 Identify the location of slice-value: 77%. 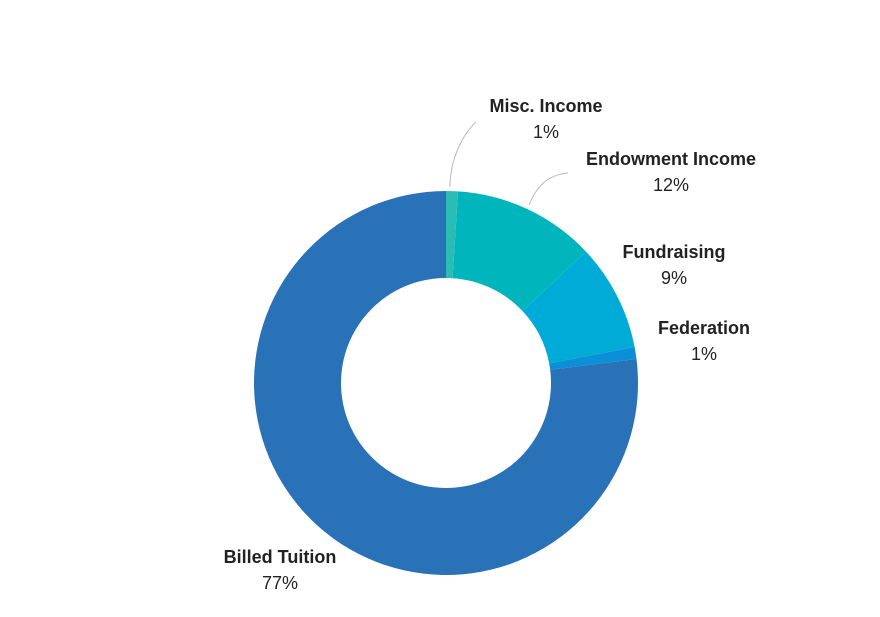
(280, 583).